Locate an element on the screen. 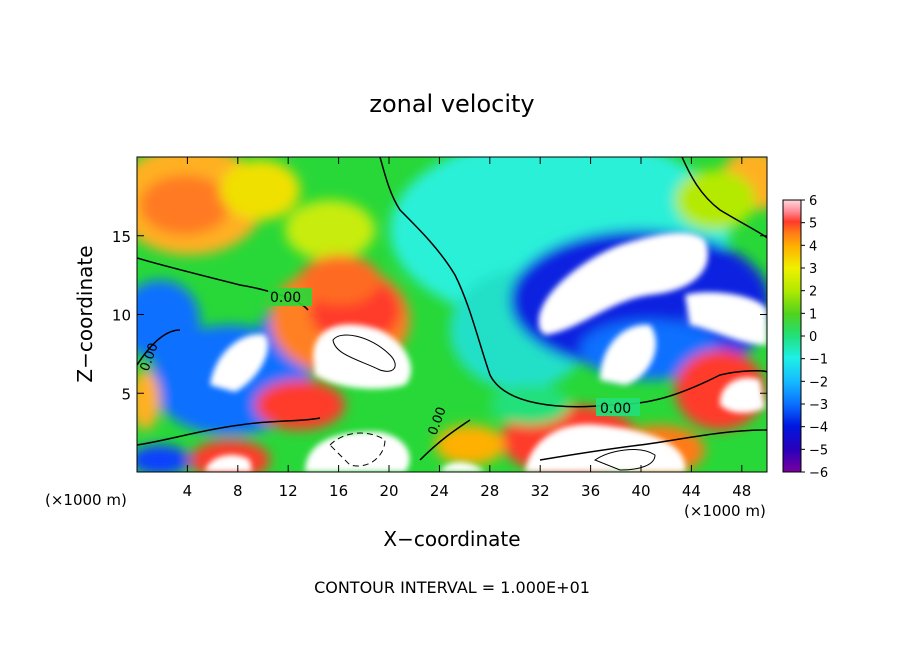  colorbar-tick-label: 2 is located at coordinates (813, 292).